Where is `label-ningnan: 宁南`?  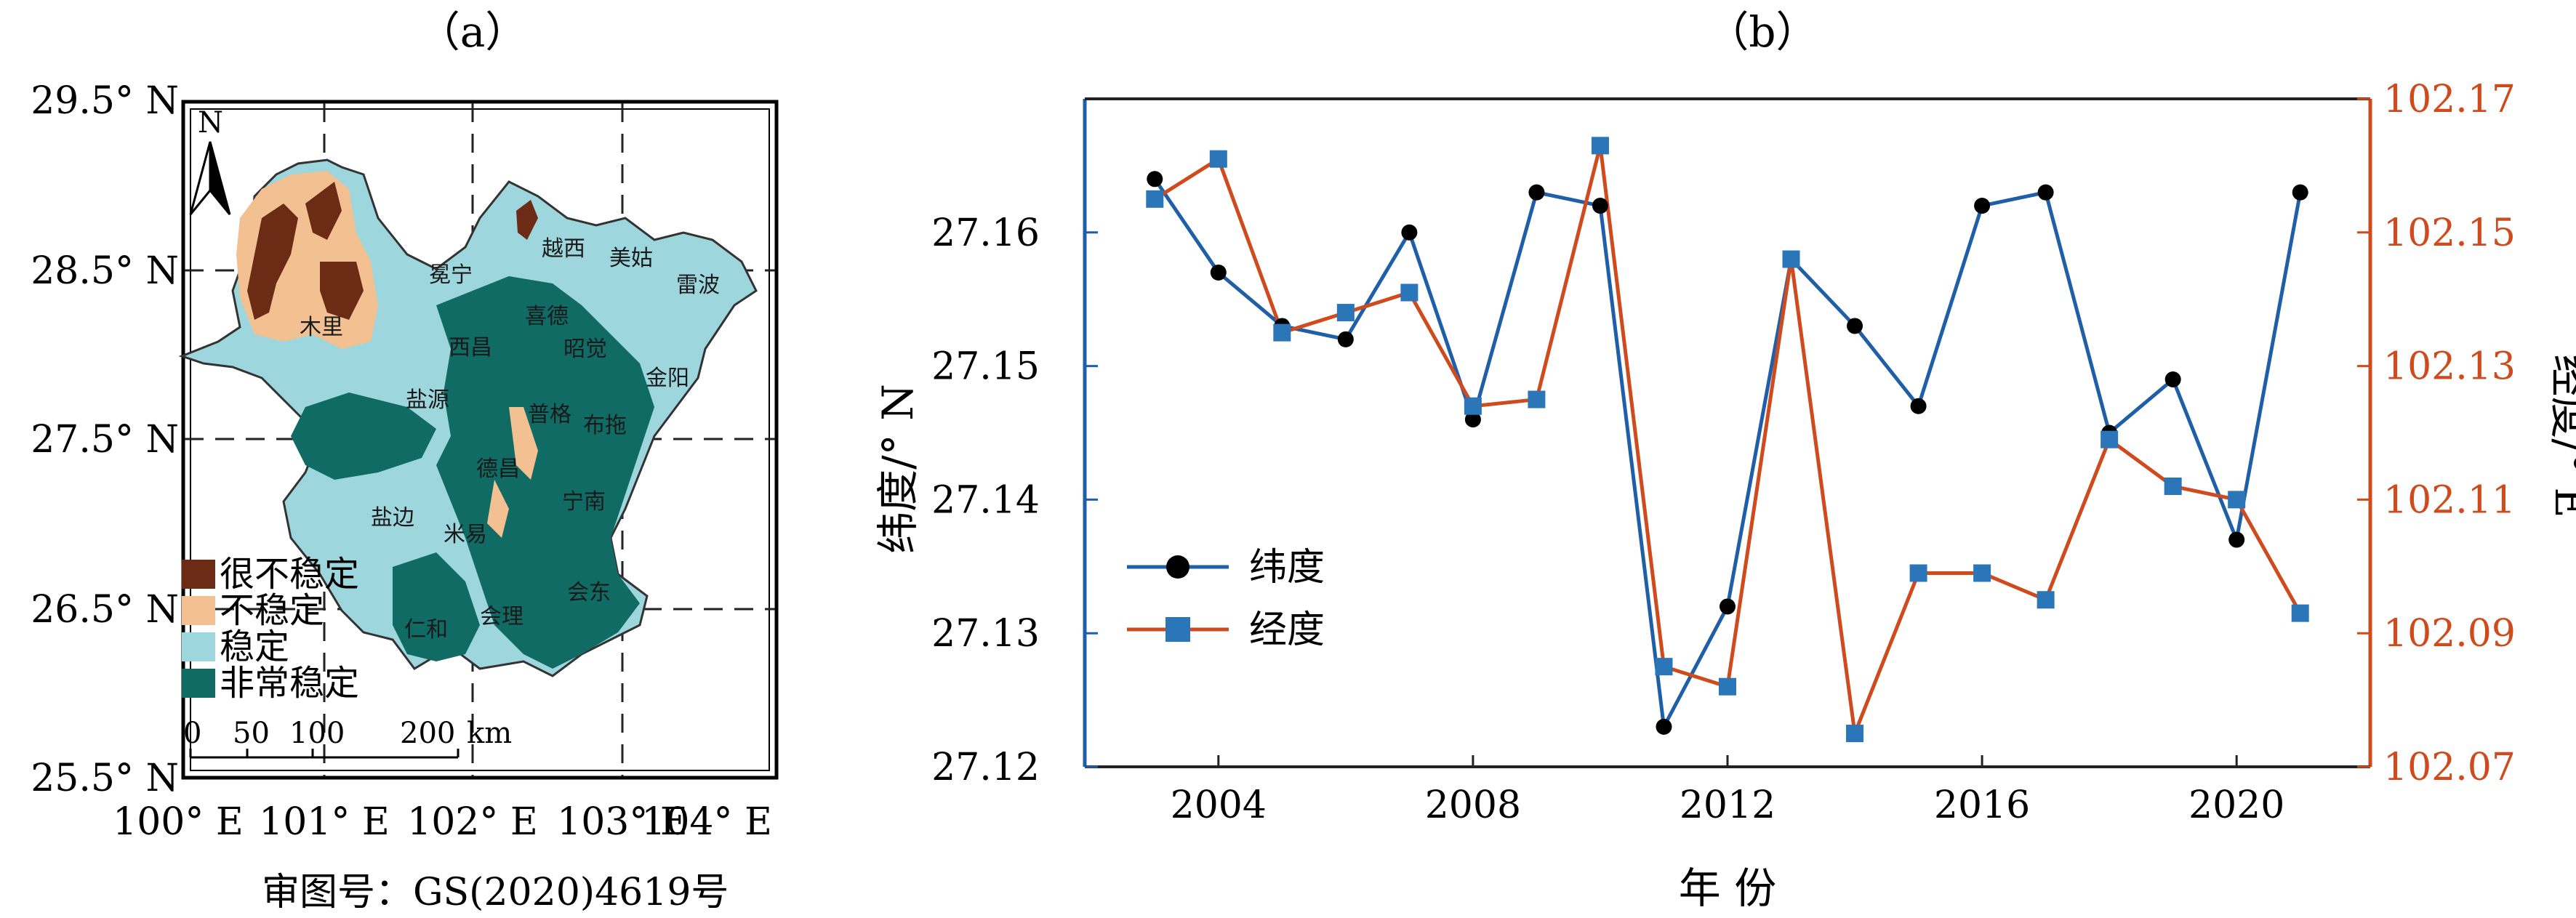 label-ningnan: 宁南 is located at coordinates (584, 502).